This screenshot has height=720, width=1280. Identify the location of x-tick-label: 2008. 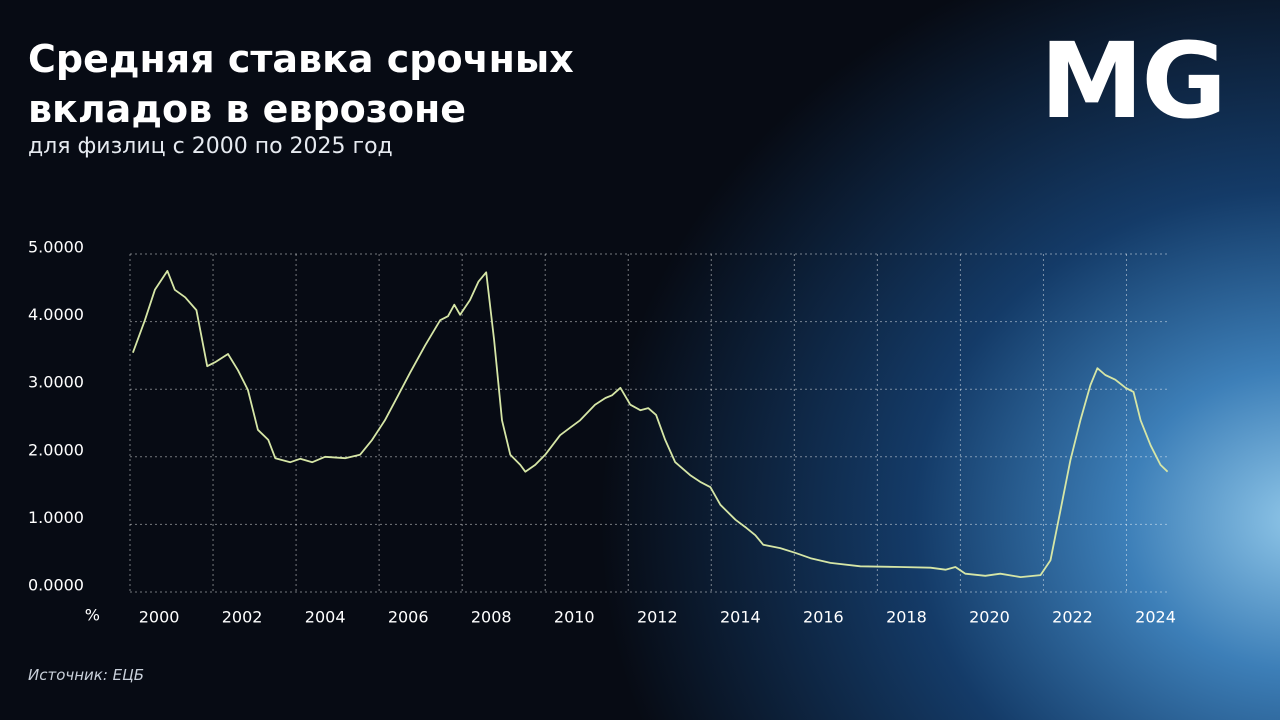
(491, 617).